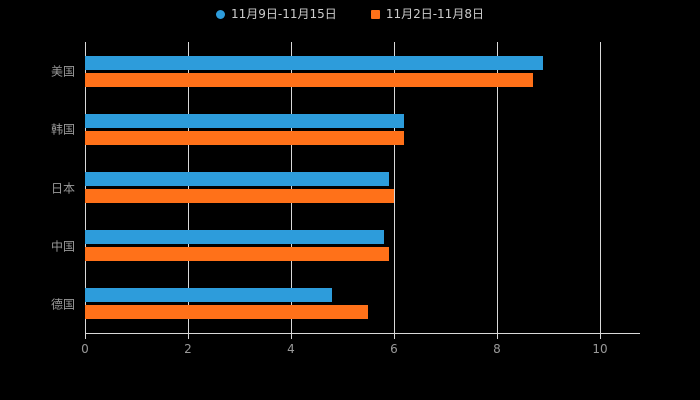 This screenshot has height=400, width=700. What do you see at coordinates (497, 349) in the screenshot?
I see `x-tick-label: 8` at bounding box center [497, 349].